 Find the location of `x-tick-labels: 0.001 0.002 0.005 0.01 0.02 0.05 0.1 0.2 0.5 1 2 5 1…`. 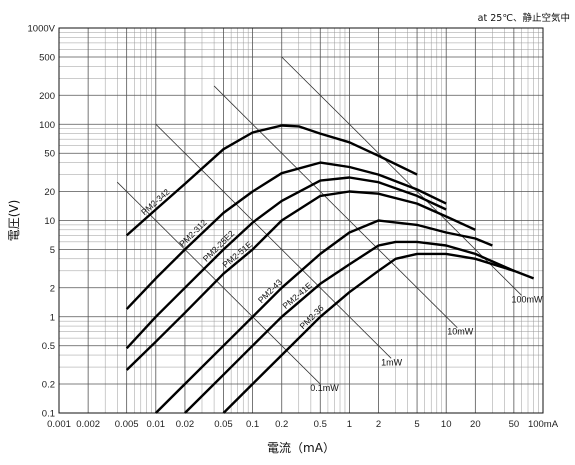

x-tick-labels: 0.001 0.002 0.005 0.01 0.02 0.05 0.1 0.2 0.5 1 2 5 1… is located at coordinates (303, 424).